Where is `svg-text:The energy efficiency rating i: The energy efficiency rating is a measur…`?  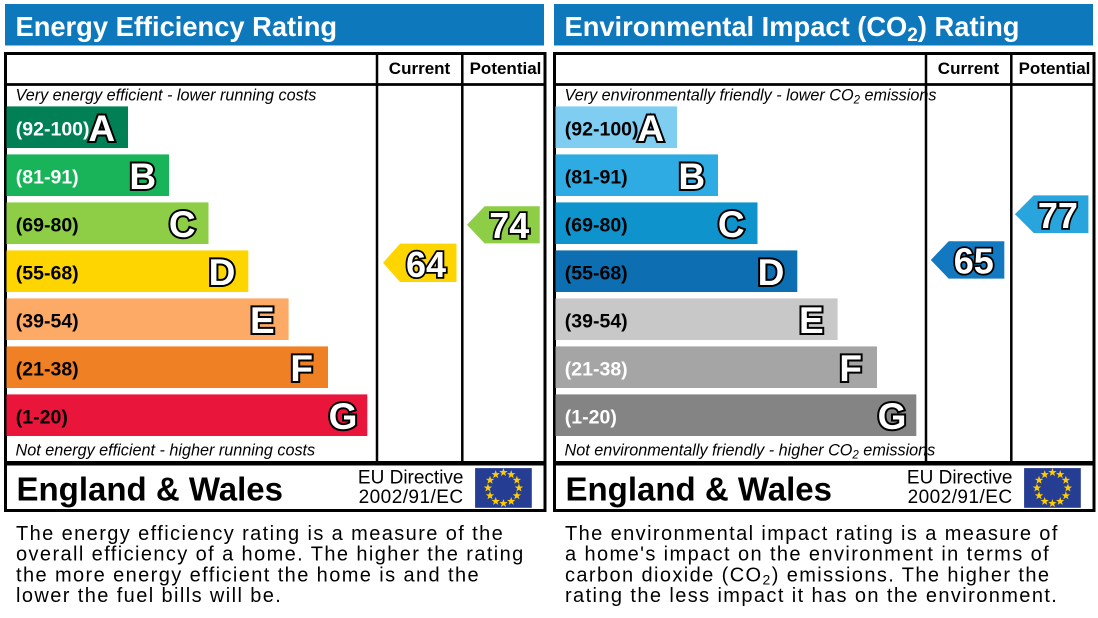
svg-text:The energy efficiency rating i: The energy efficiency rating is a measur… is located at coordinates (260, 534).